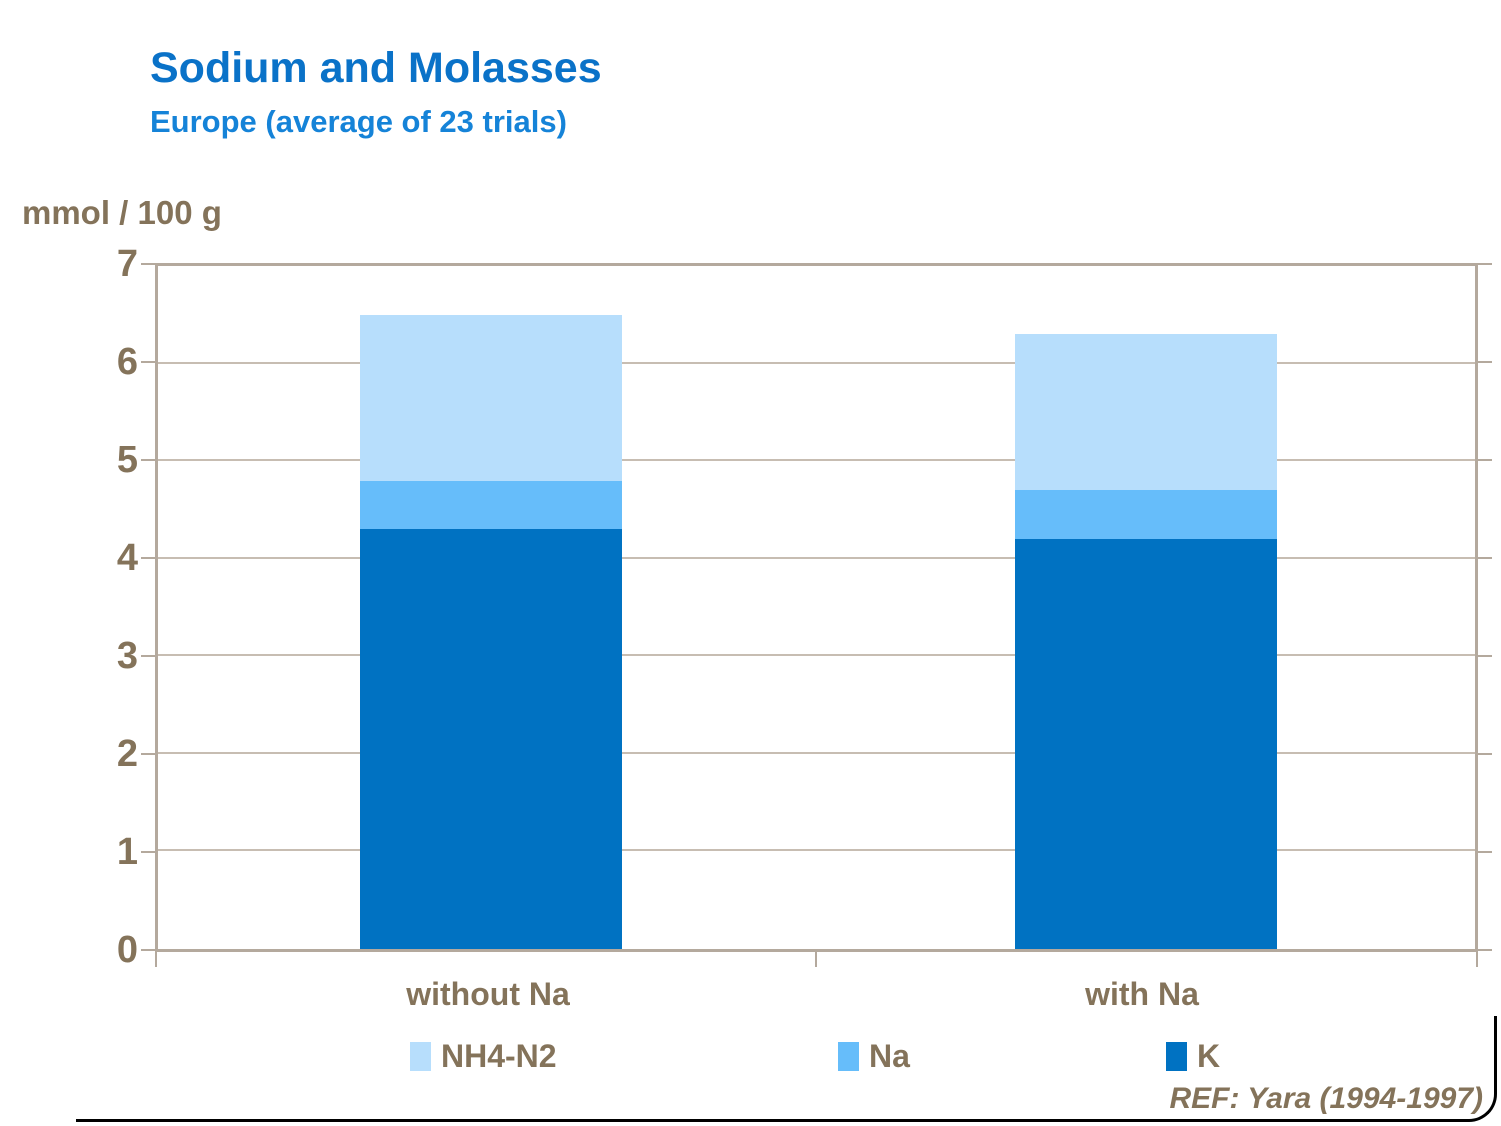 Image resolution: width=1501 pixels, height=1126 pixels. I want to click on x-category-label-with-na: with Na, so click(1142, 994).